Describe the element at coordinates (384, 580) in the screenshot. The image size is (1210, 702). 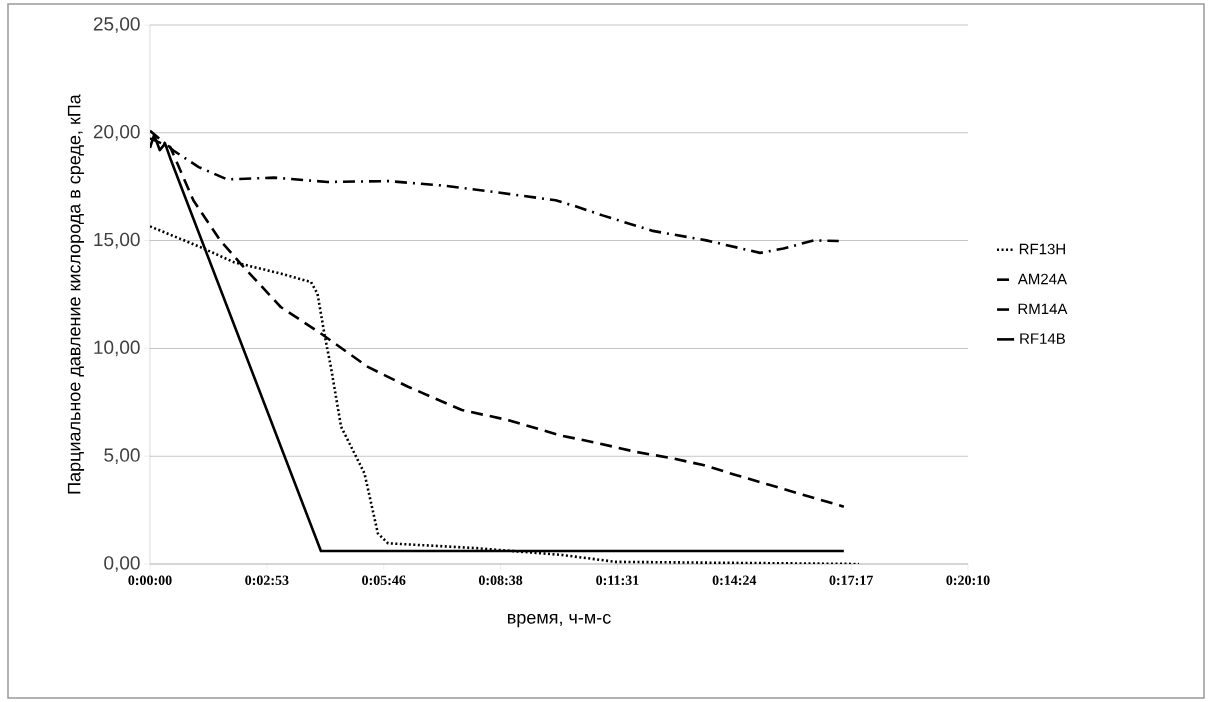
I see `x-tick-label: 0:05:46` at that location.